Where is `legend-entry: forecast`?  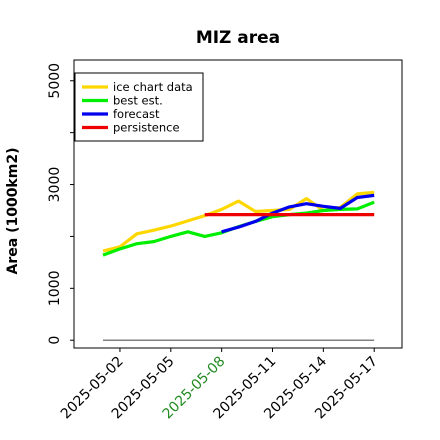
legend-entry: forecast is located at coordinates (136, 114).